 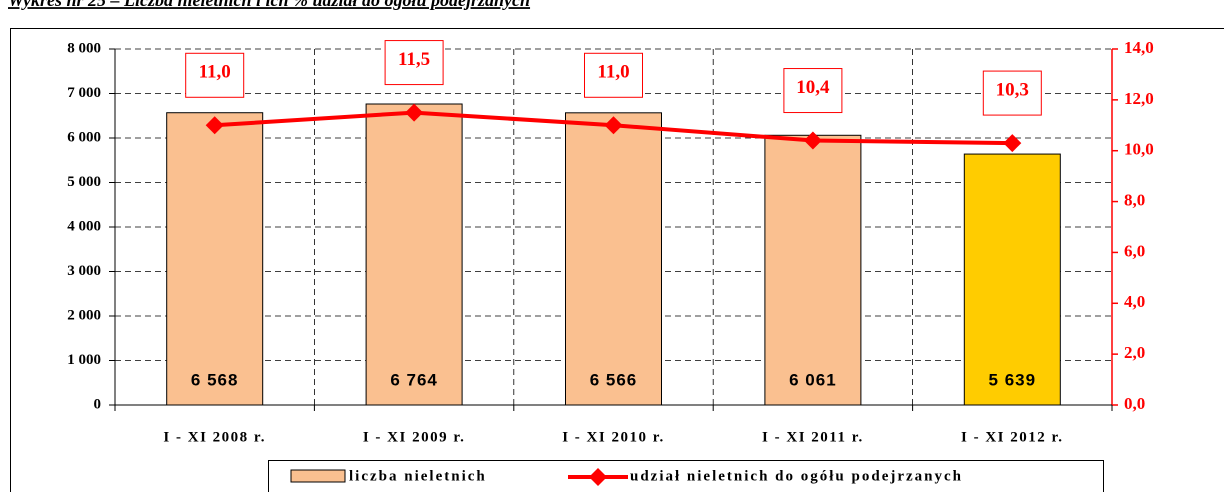 What do you see at coordinates (1012, 437) in the screenshot?
I see `x-tick-label: I - XI 2012 r.` at bounding box center [1012, 437].